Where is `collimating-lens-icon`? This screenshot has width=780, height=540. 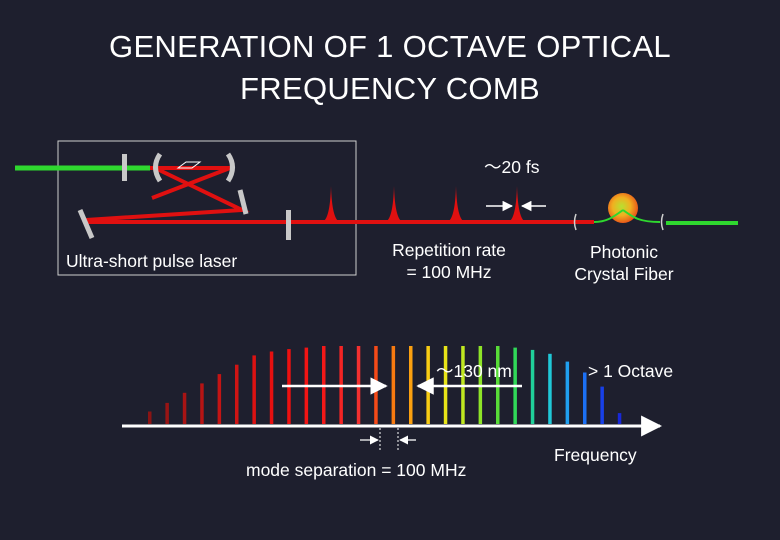
collimating-lens-icon is located at coordinates (662, 222).